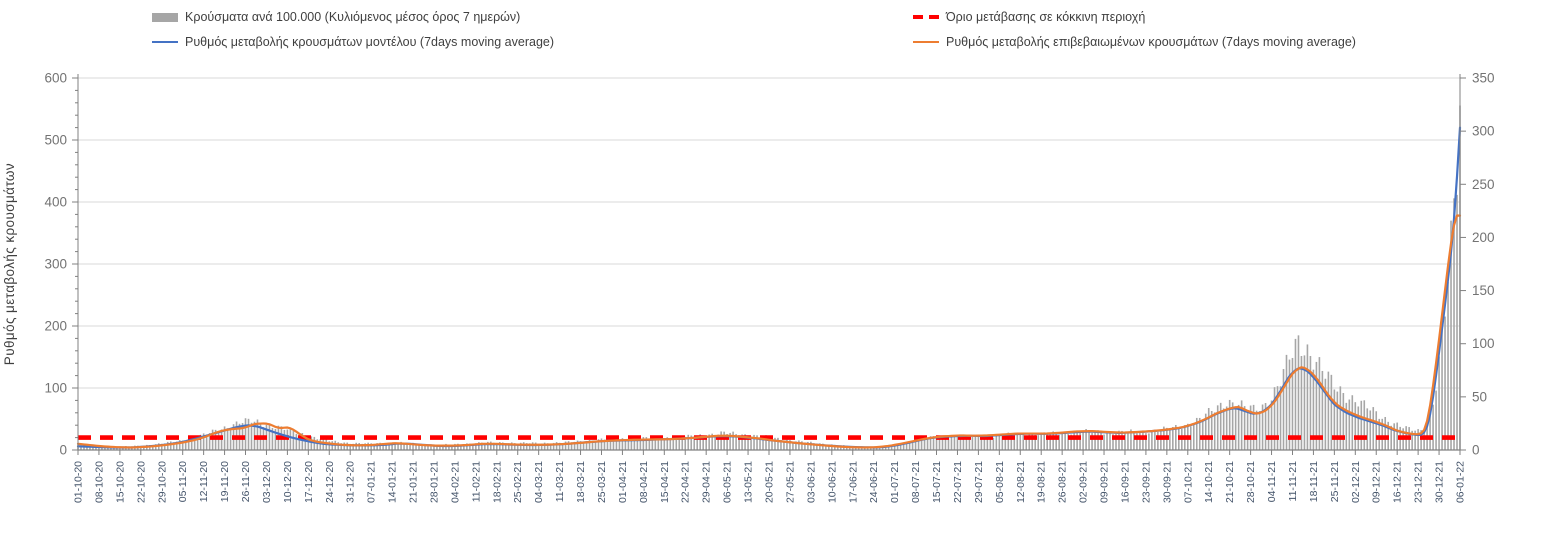 The height and width of the screenshot is (536, 1555). I want to click on x-tick-label: 11-11-21, so click(1293, 481).